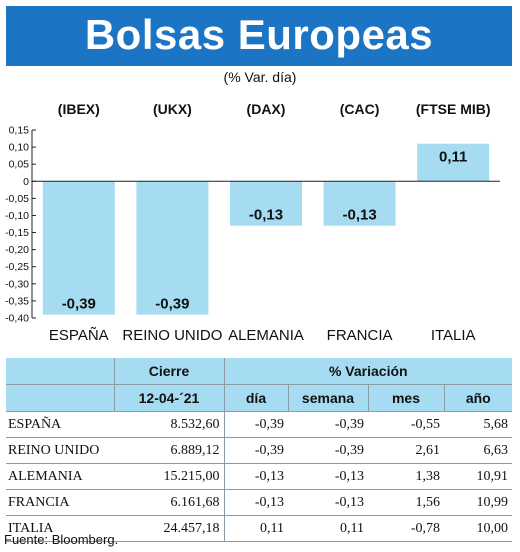 The image size is (520, 552). I want to click on table-row: ITALIA 24.457,18 0,11 0,11 -0,78 10,00, so click(259, 528).